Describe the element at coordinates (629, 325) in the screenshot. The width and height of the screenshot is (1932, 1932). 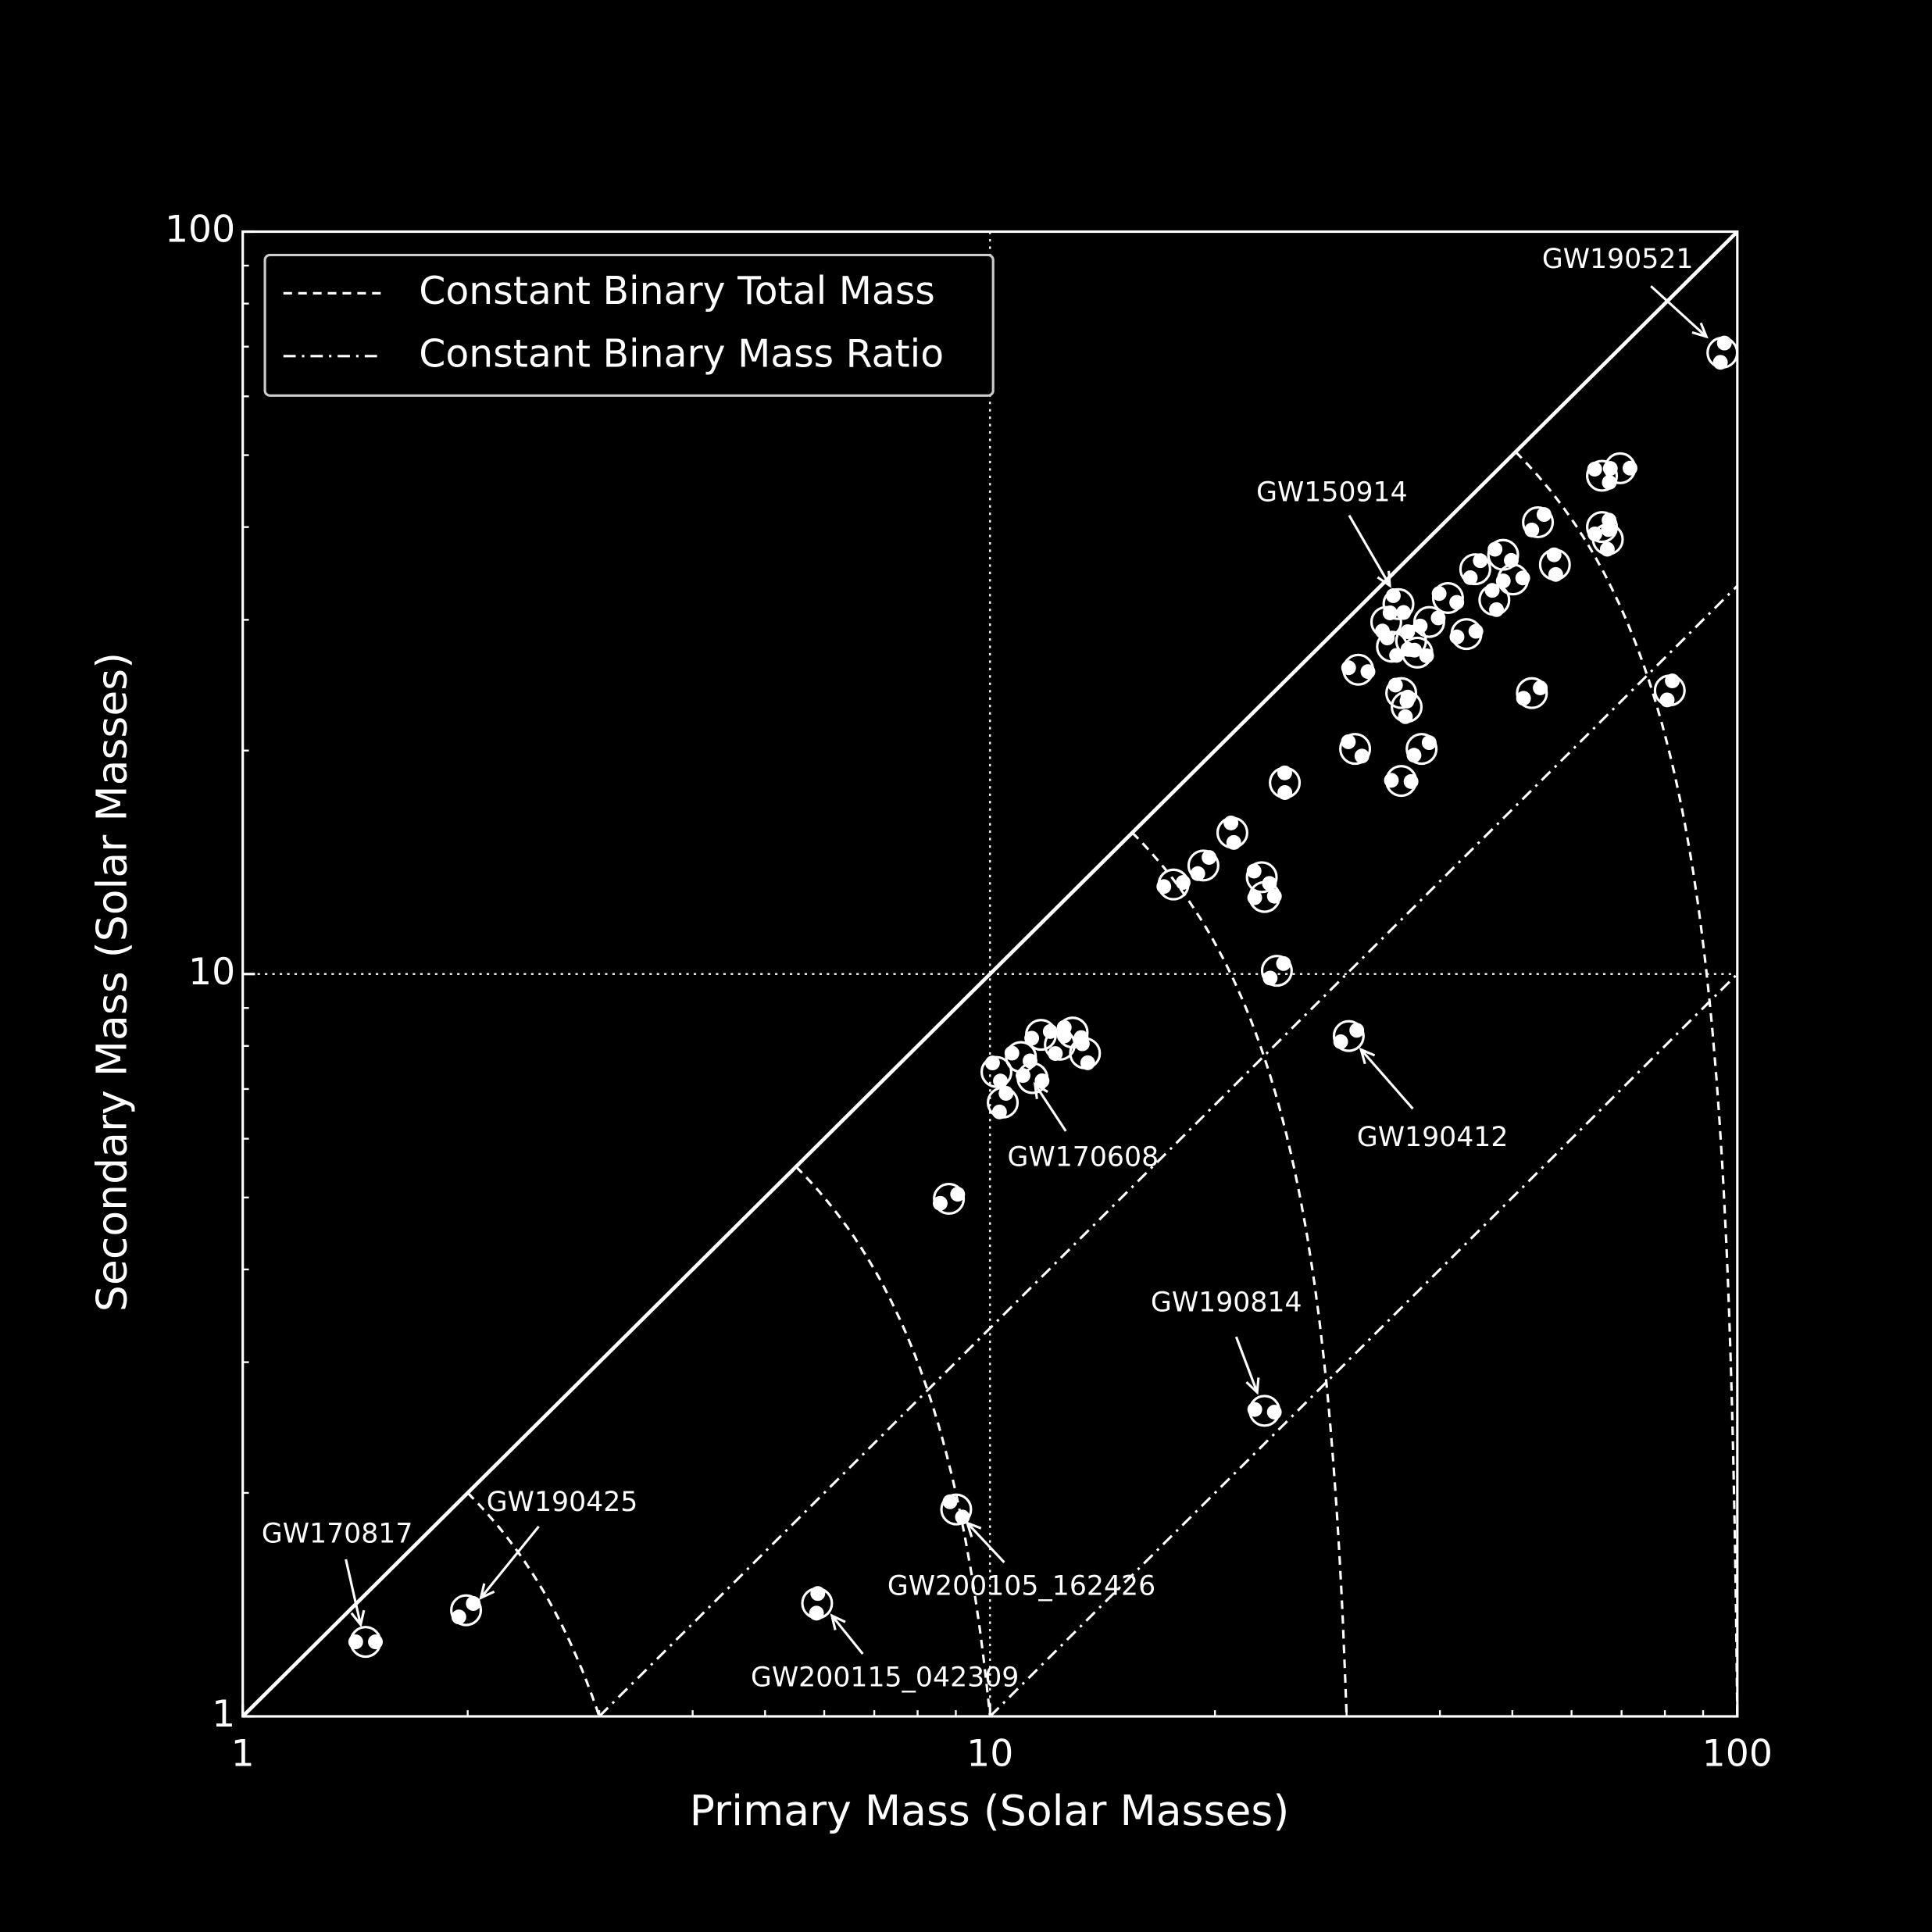
I see `legend-box` at that location.